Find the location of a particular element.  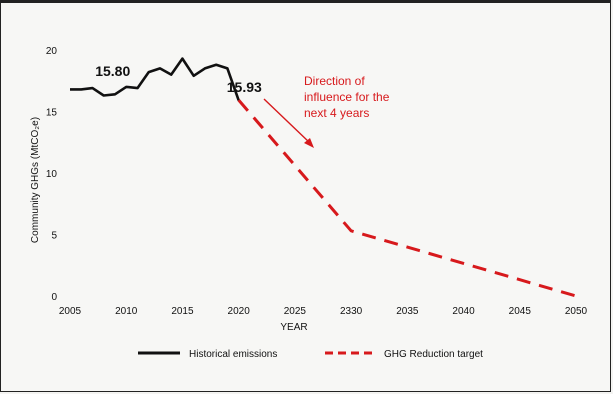

x-tick-label: 2010 is located at coordinates (126, 311).